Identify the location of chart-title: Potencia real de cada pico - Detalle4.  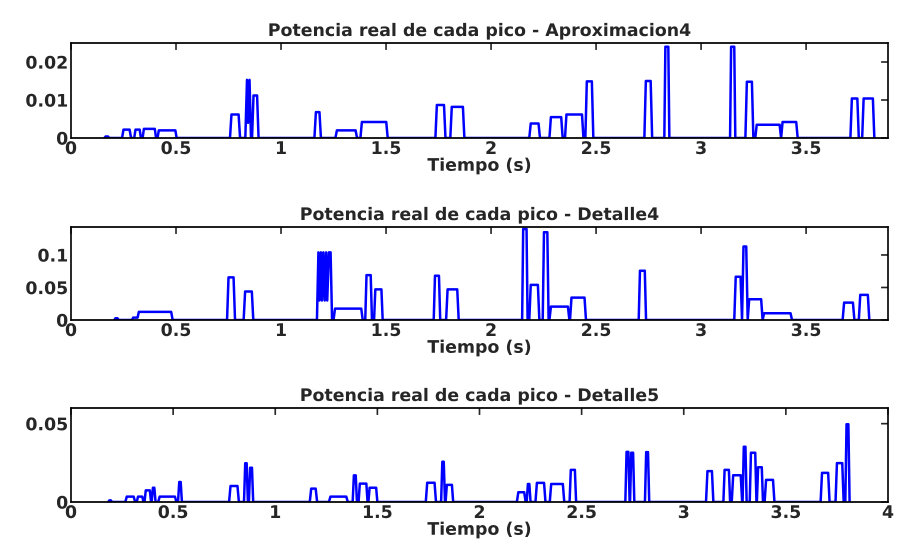
(479, 215).